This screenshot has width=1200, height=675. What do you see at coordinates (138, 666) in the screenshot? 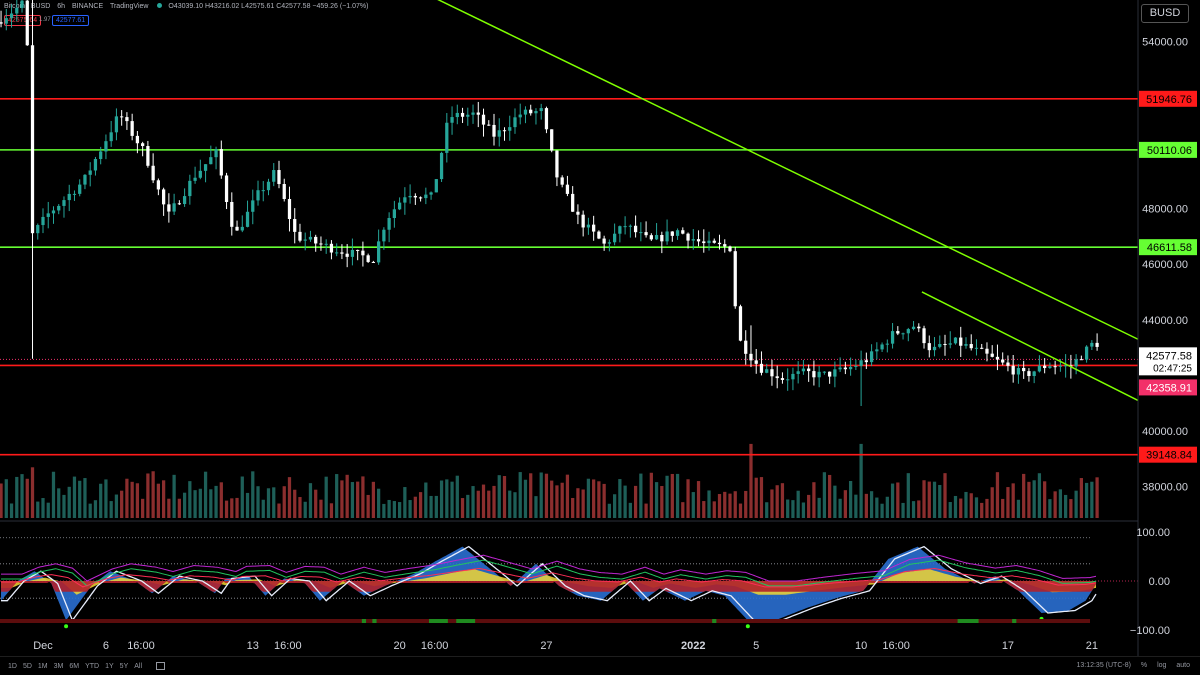
I see `timeframe-button: All` at bounding box center [138, 666].